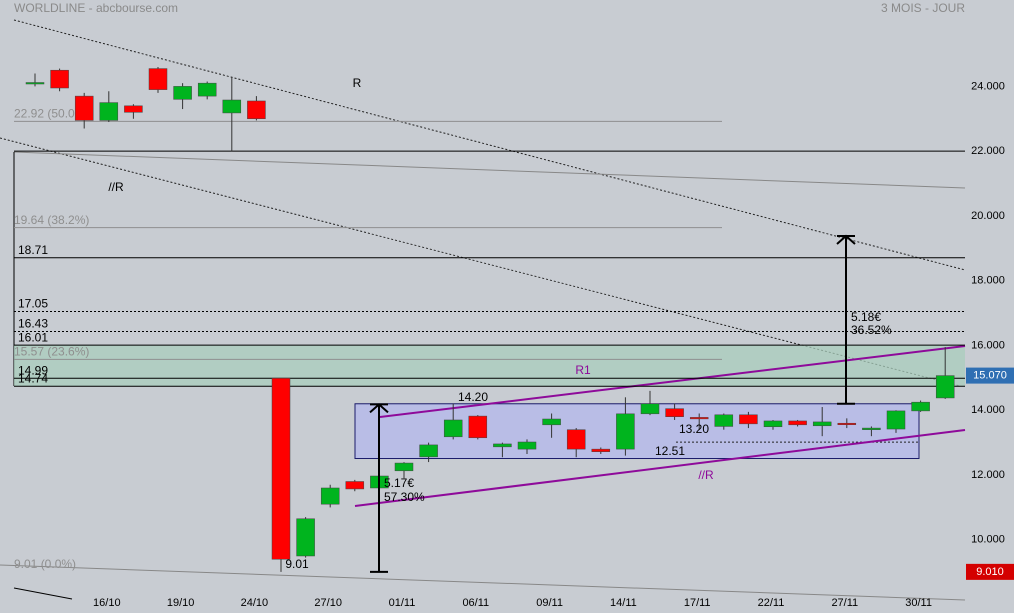 This screenshot has width=1014, height=613. Describe the element at coordinates (255, 603) in the screenshot. I see `x-tick-label: 24/10` at that location.